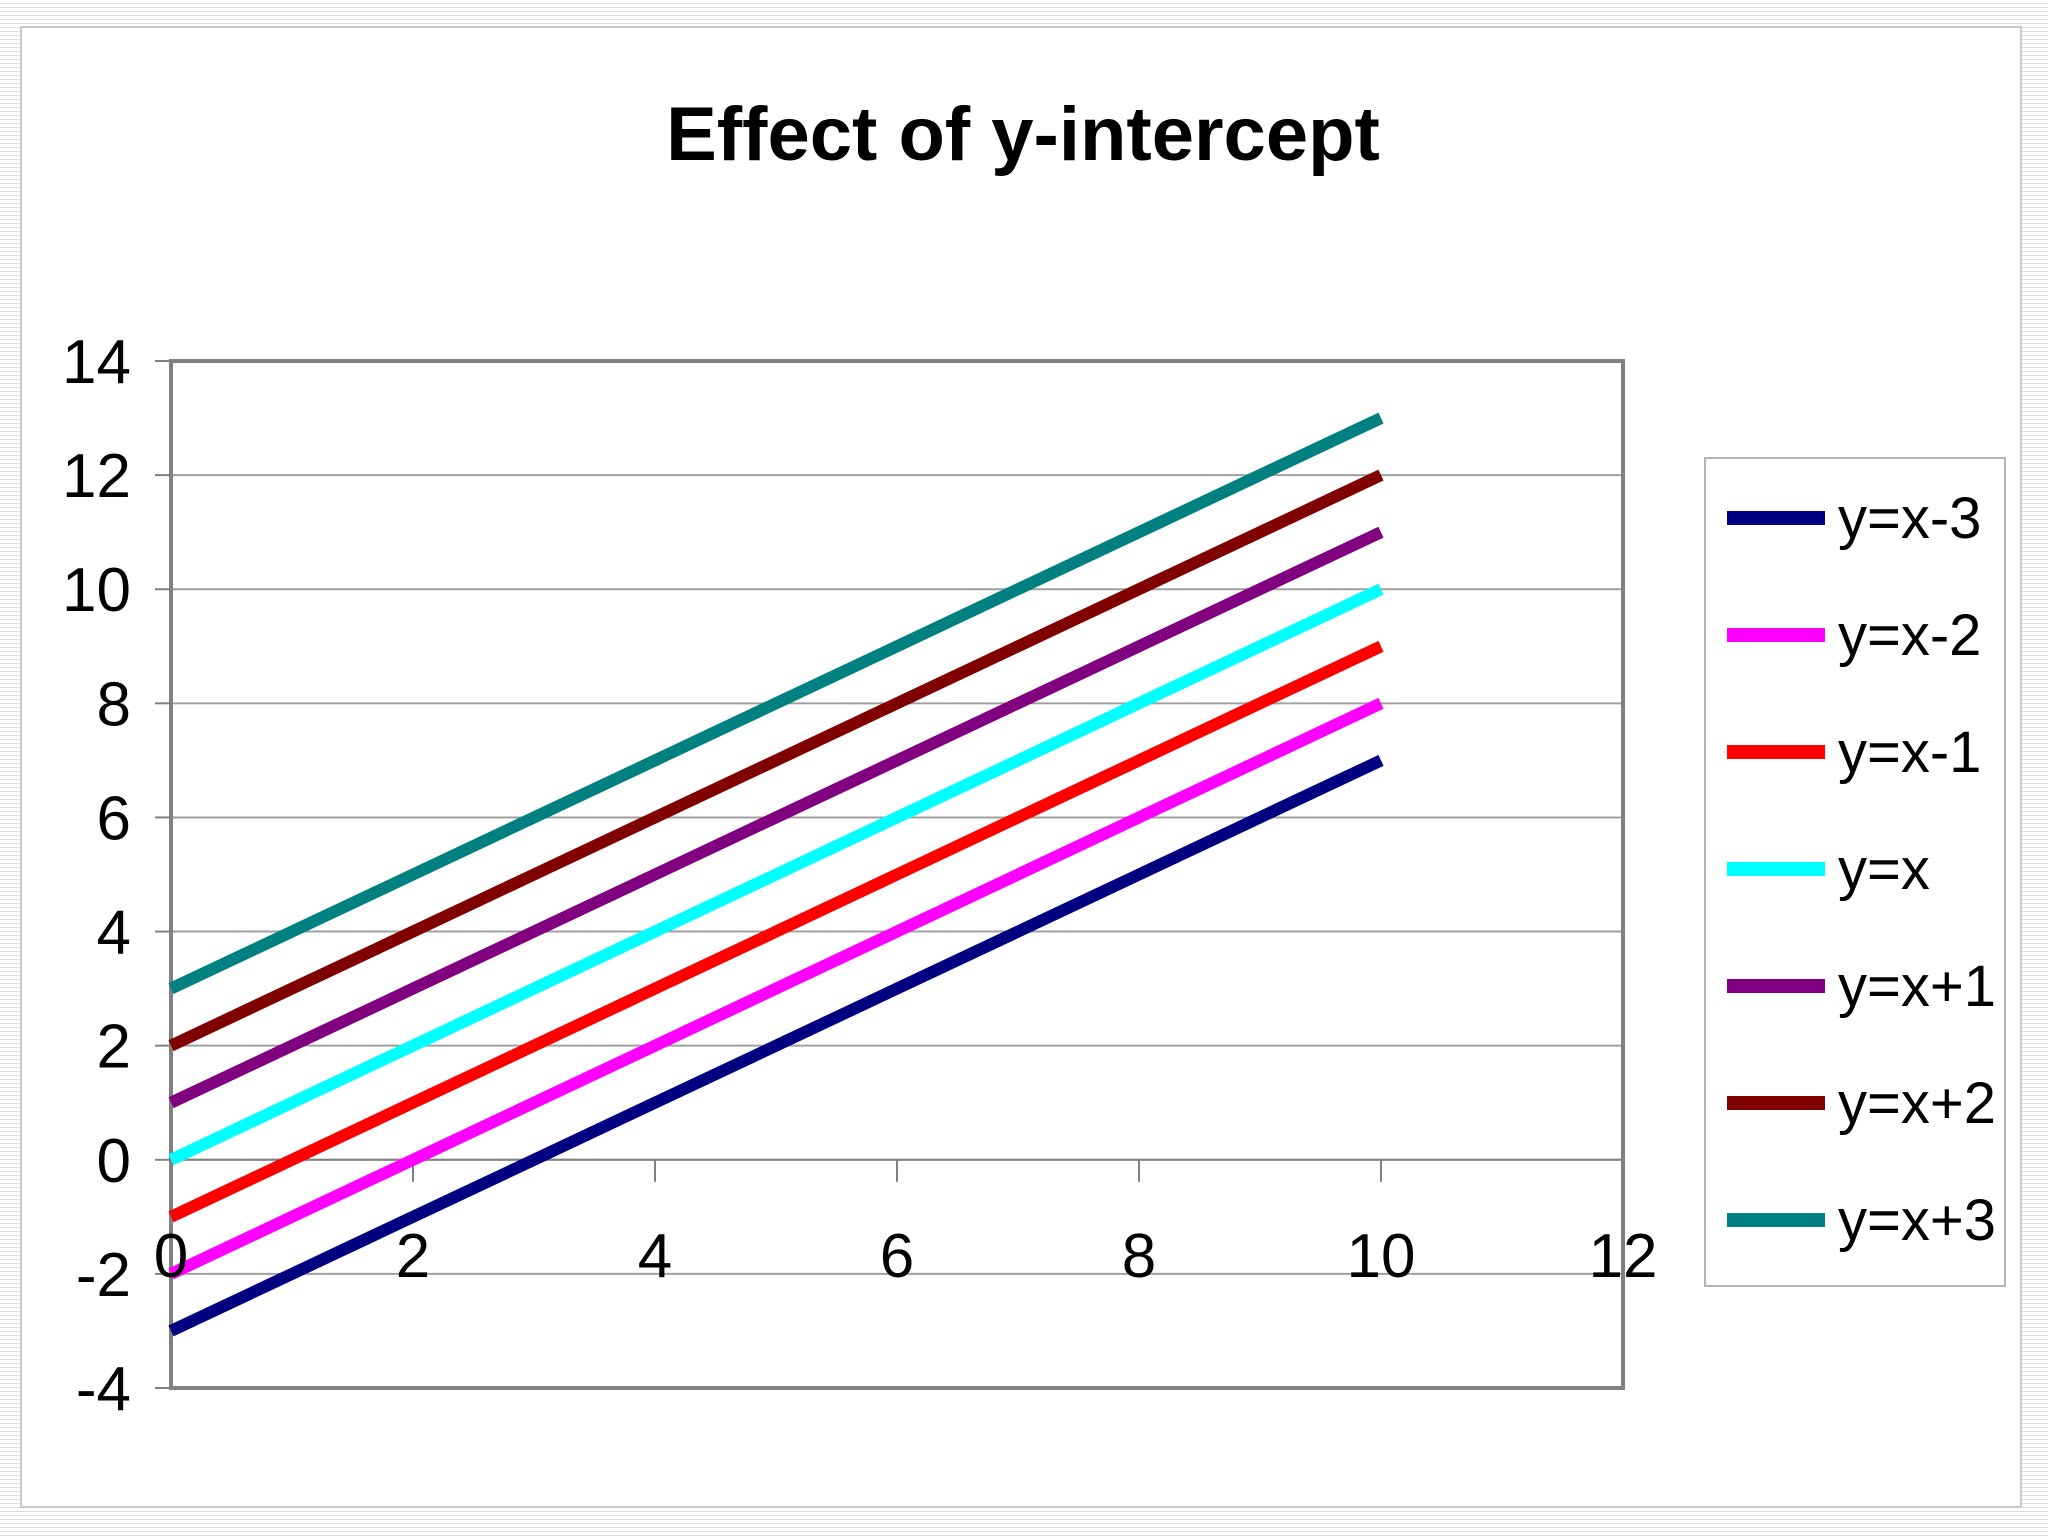 The height and width of the screenshot is (1536, 2048). Describe the element at coordinates (114, 1161) in the screenshot. I see `y-tick-label-0: 0` at that location.